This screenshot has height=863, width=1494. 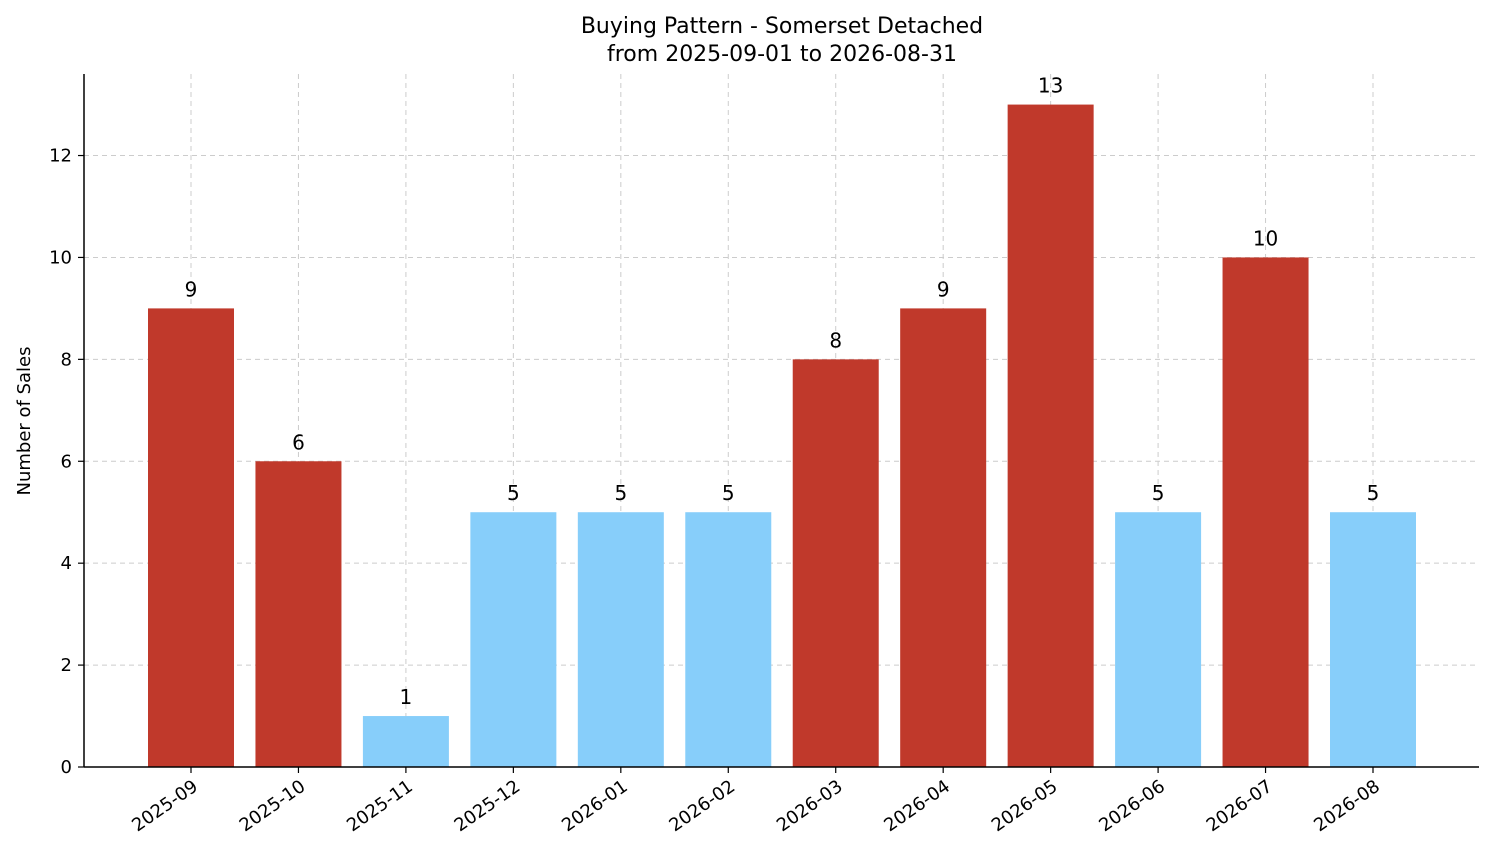 I want to click on bar-value-label: 13, so click(x=1050, y=86).